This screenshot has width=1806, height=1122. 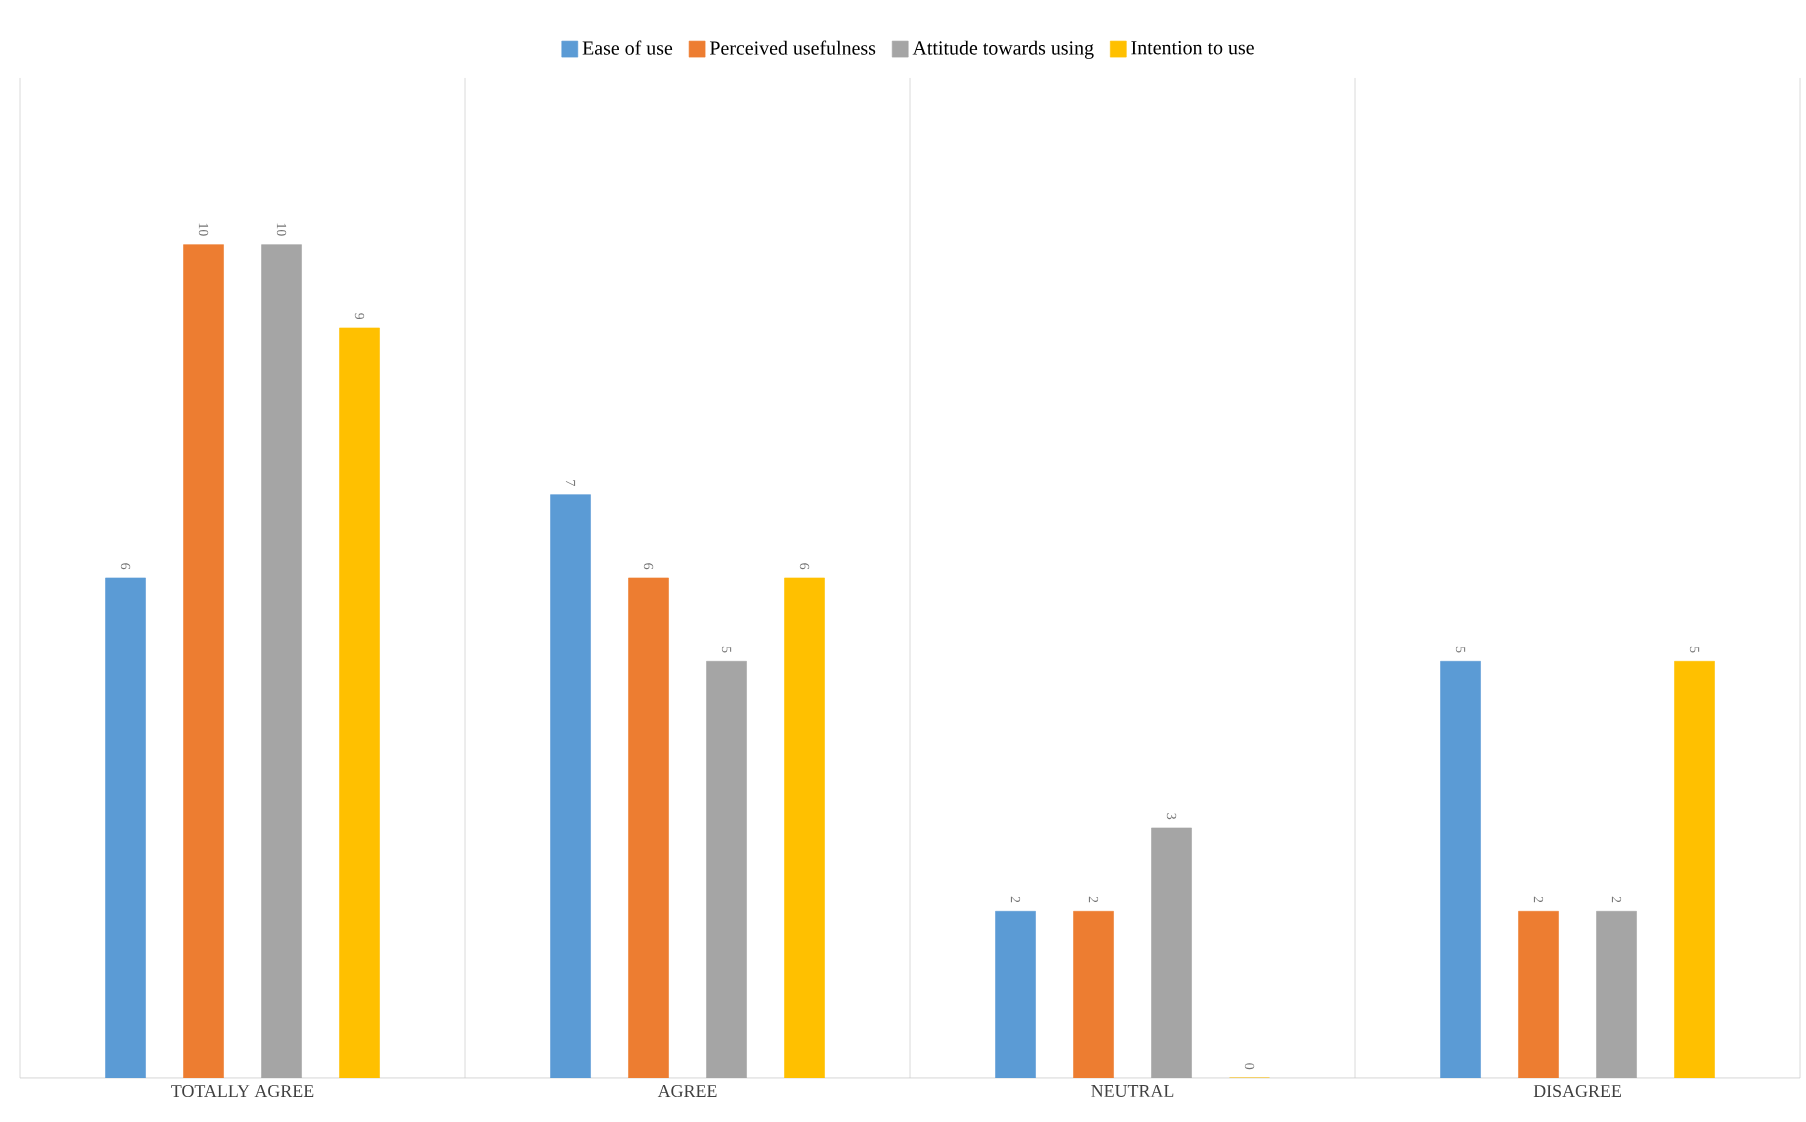 I want to click on legend-label: Ease of use, so click(x=627, y=47).